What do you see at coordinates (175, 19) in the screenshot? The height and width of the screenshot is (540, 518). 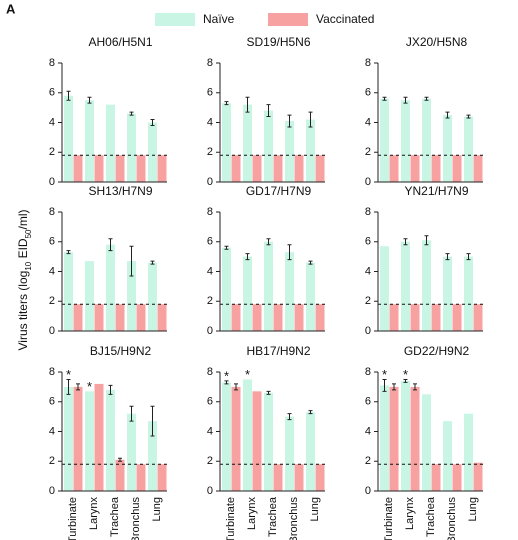 I see `legend-swatch` at bounding box center [175, 19].